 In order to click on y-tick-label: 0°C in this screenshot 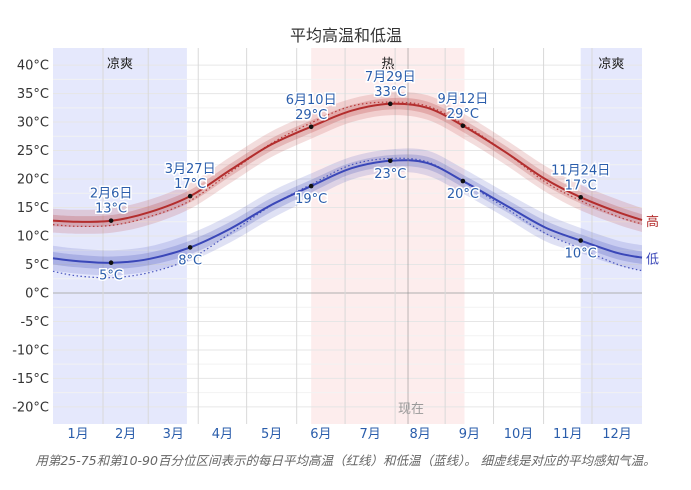, I will do `click(37, 293)`.